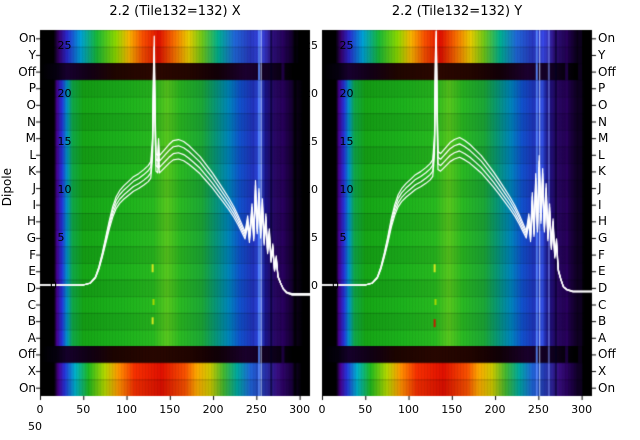 Image resolution: width=640 pixels, height=440 pixels. Describe the element at coordinates (343, 93) in the screenshot. I see `db-tick-label-panel-y: - 20` at that location.